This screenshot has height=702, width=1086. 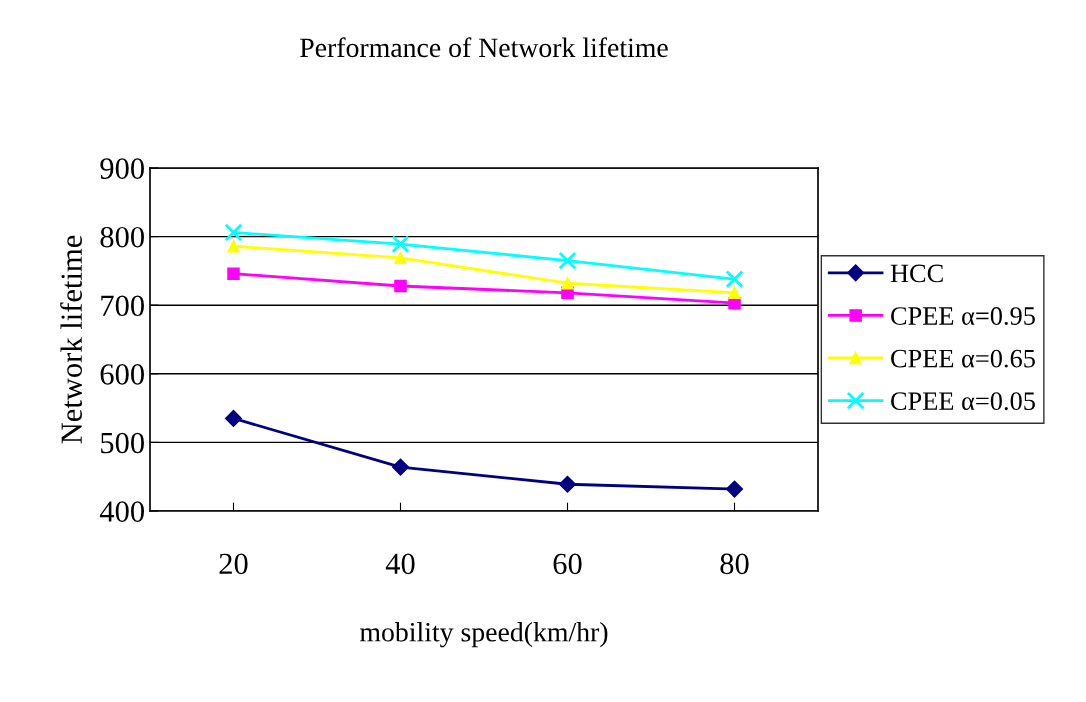 What do you see at coordinates (122, 306) in the screenshot?
I see `y-tick-label: 700` at bounding box center [122, 306].